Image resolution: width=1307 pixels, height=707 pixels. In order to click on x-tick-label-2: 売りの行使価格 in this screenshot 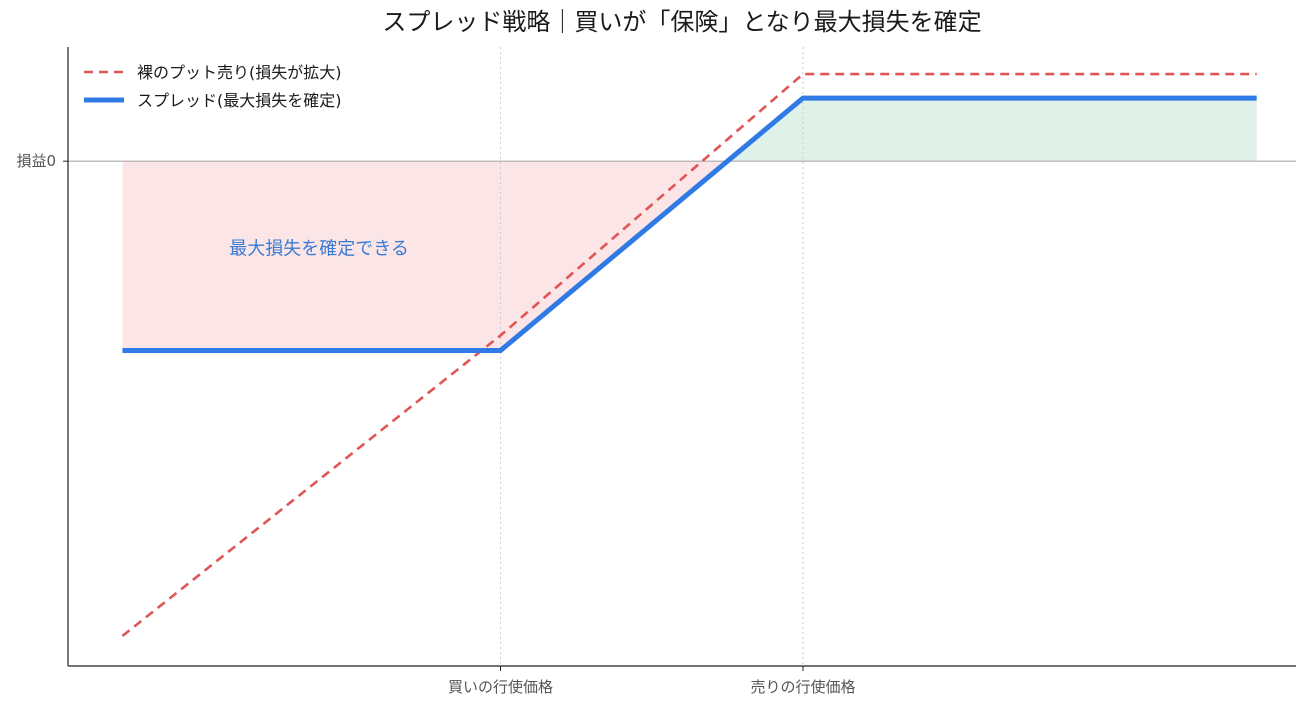, I will do `click(802, 687)`.